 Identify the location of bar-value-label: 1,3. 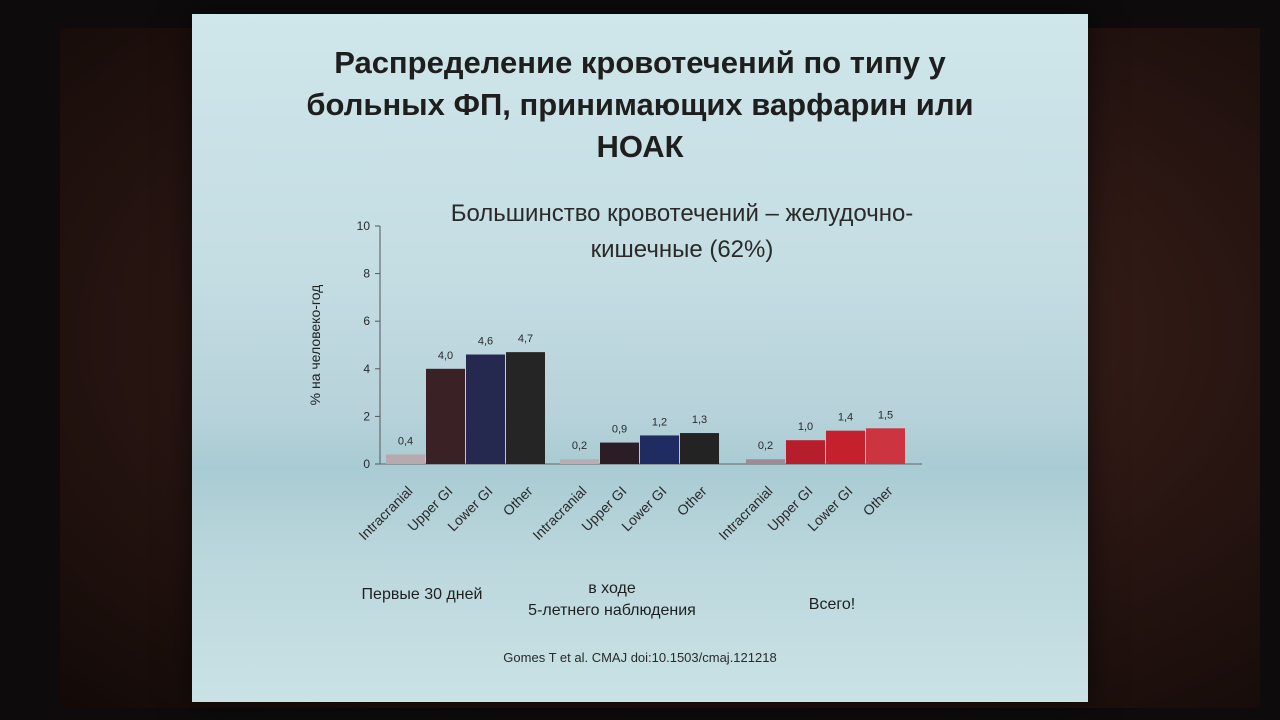
(699, 420).